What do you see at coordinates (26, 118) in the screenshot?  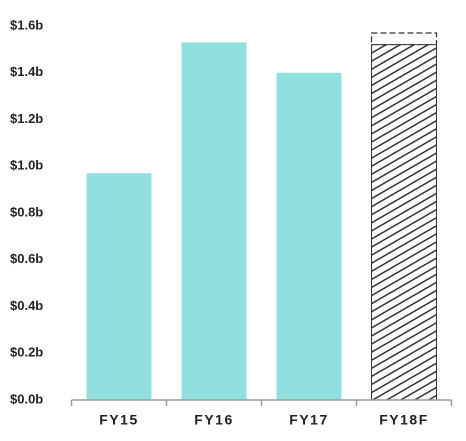 I see `y-tick-label: $1.2b` at bounding box center [26, 118].